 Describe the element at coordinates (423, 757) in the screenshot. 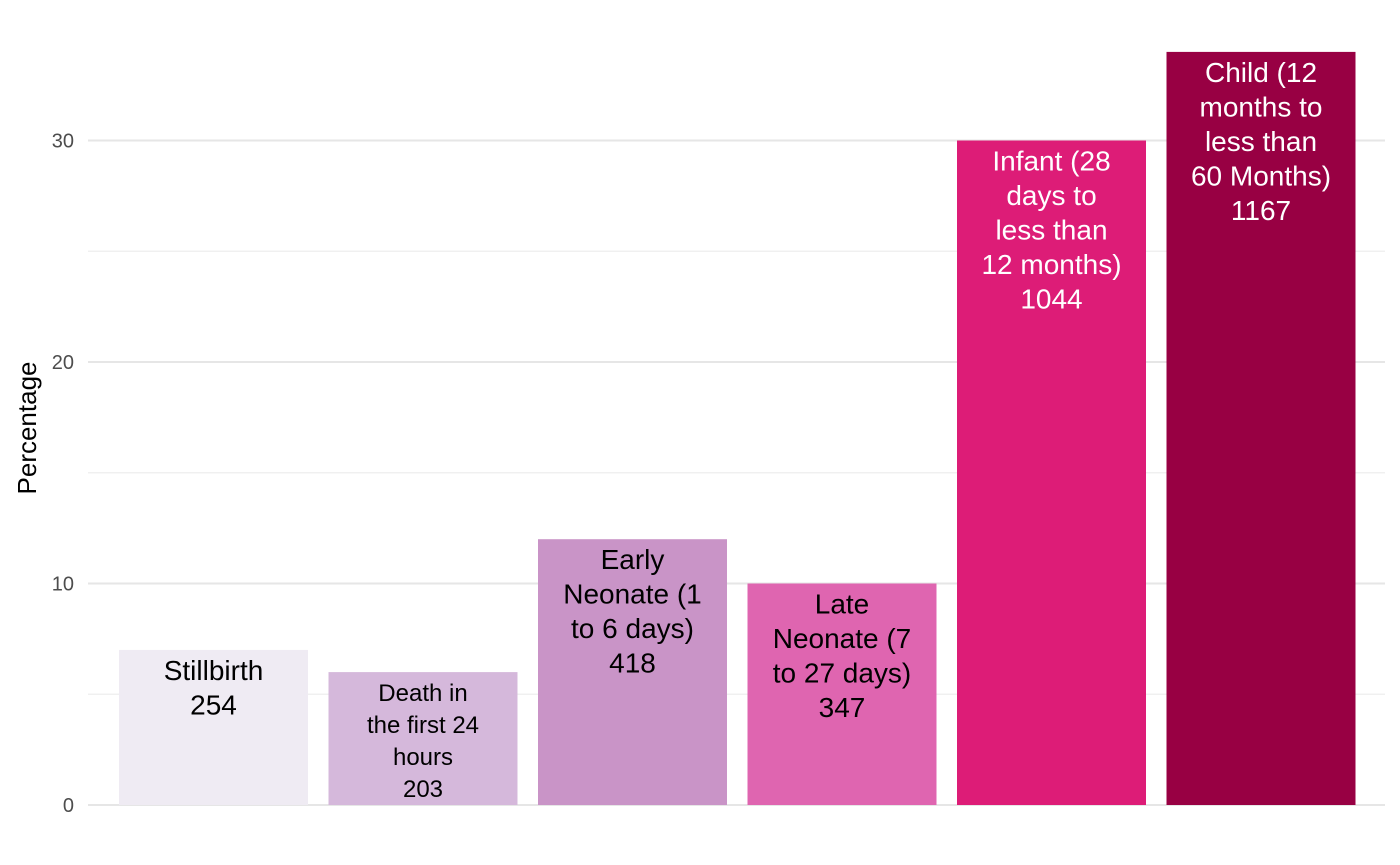

I see `bar-label-line: hours` at that location.